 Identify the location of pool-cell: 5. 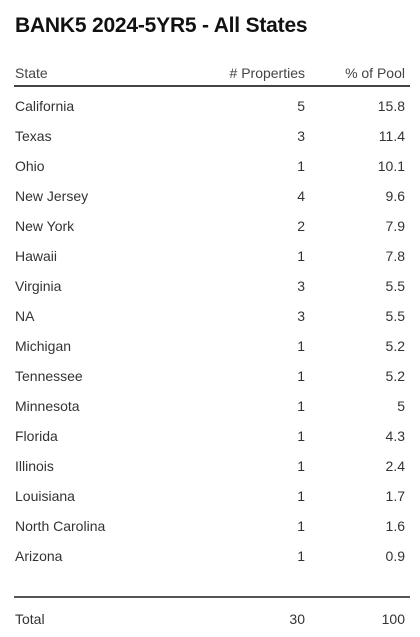
(401, 406).